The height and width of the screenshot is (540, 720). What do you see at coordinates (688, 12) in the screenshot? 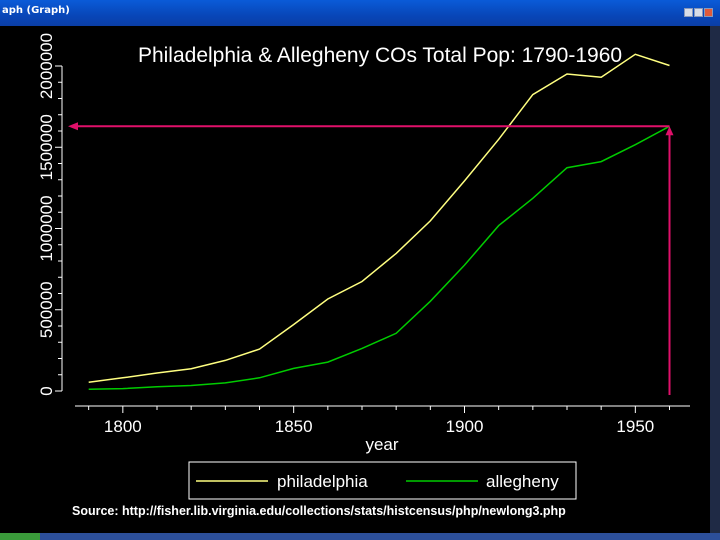
I see `minimize-button` at bounding box center [688, 12].